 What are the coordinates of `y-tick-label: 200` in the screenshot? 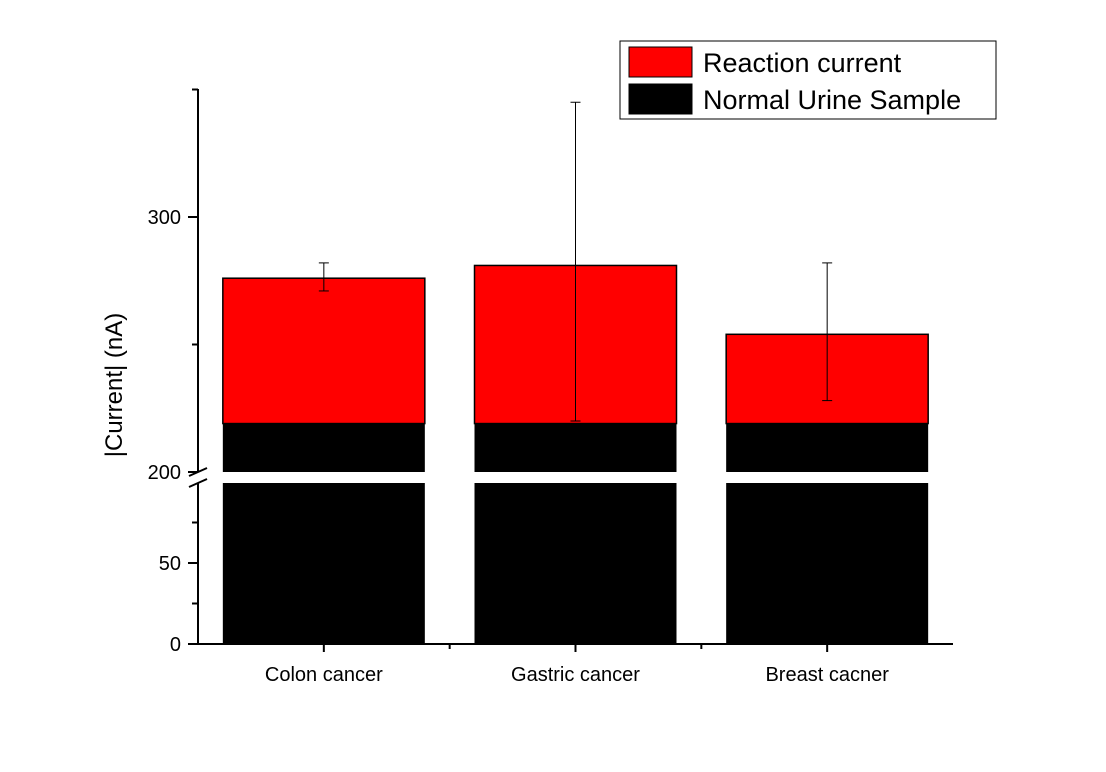 It's located at (164, 473).